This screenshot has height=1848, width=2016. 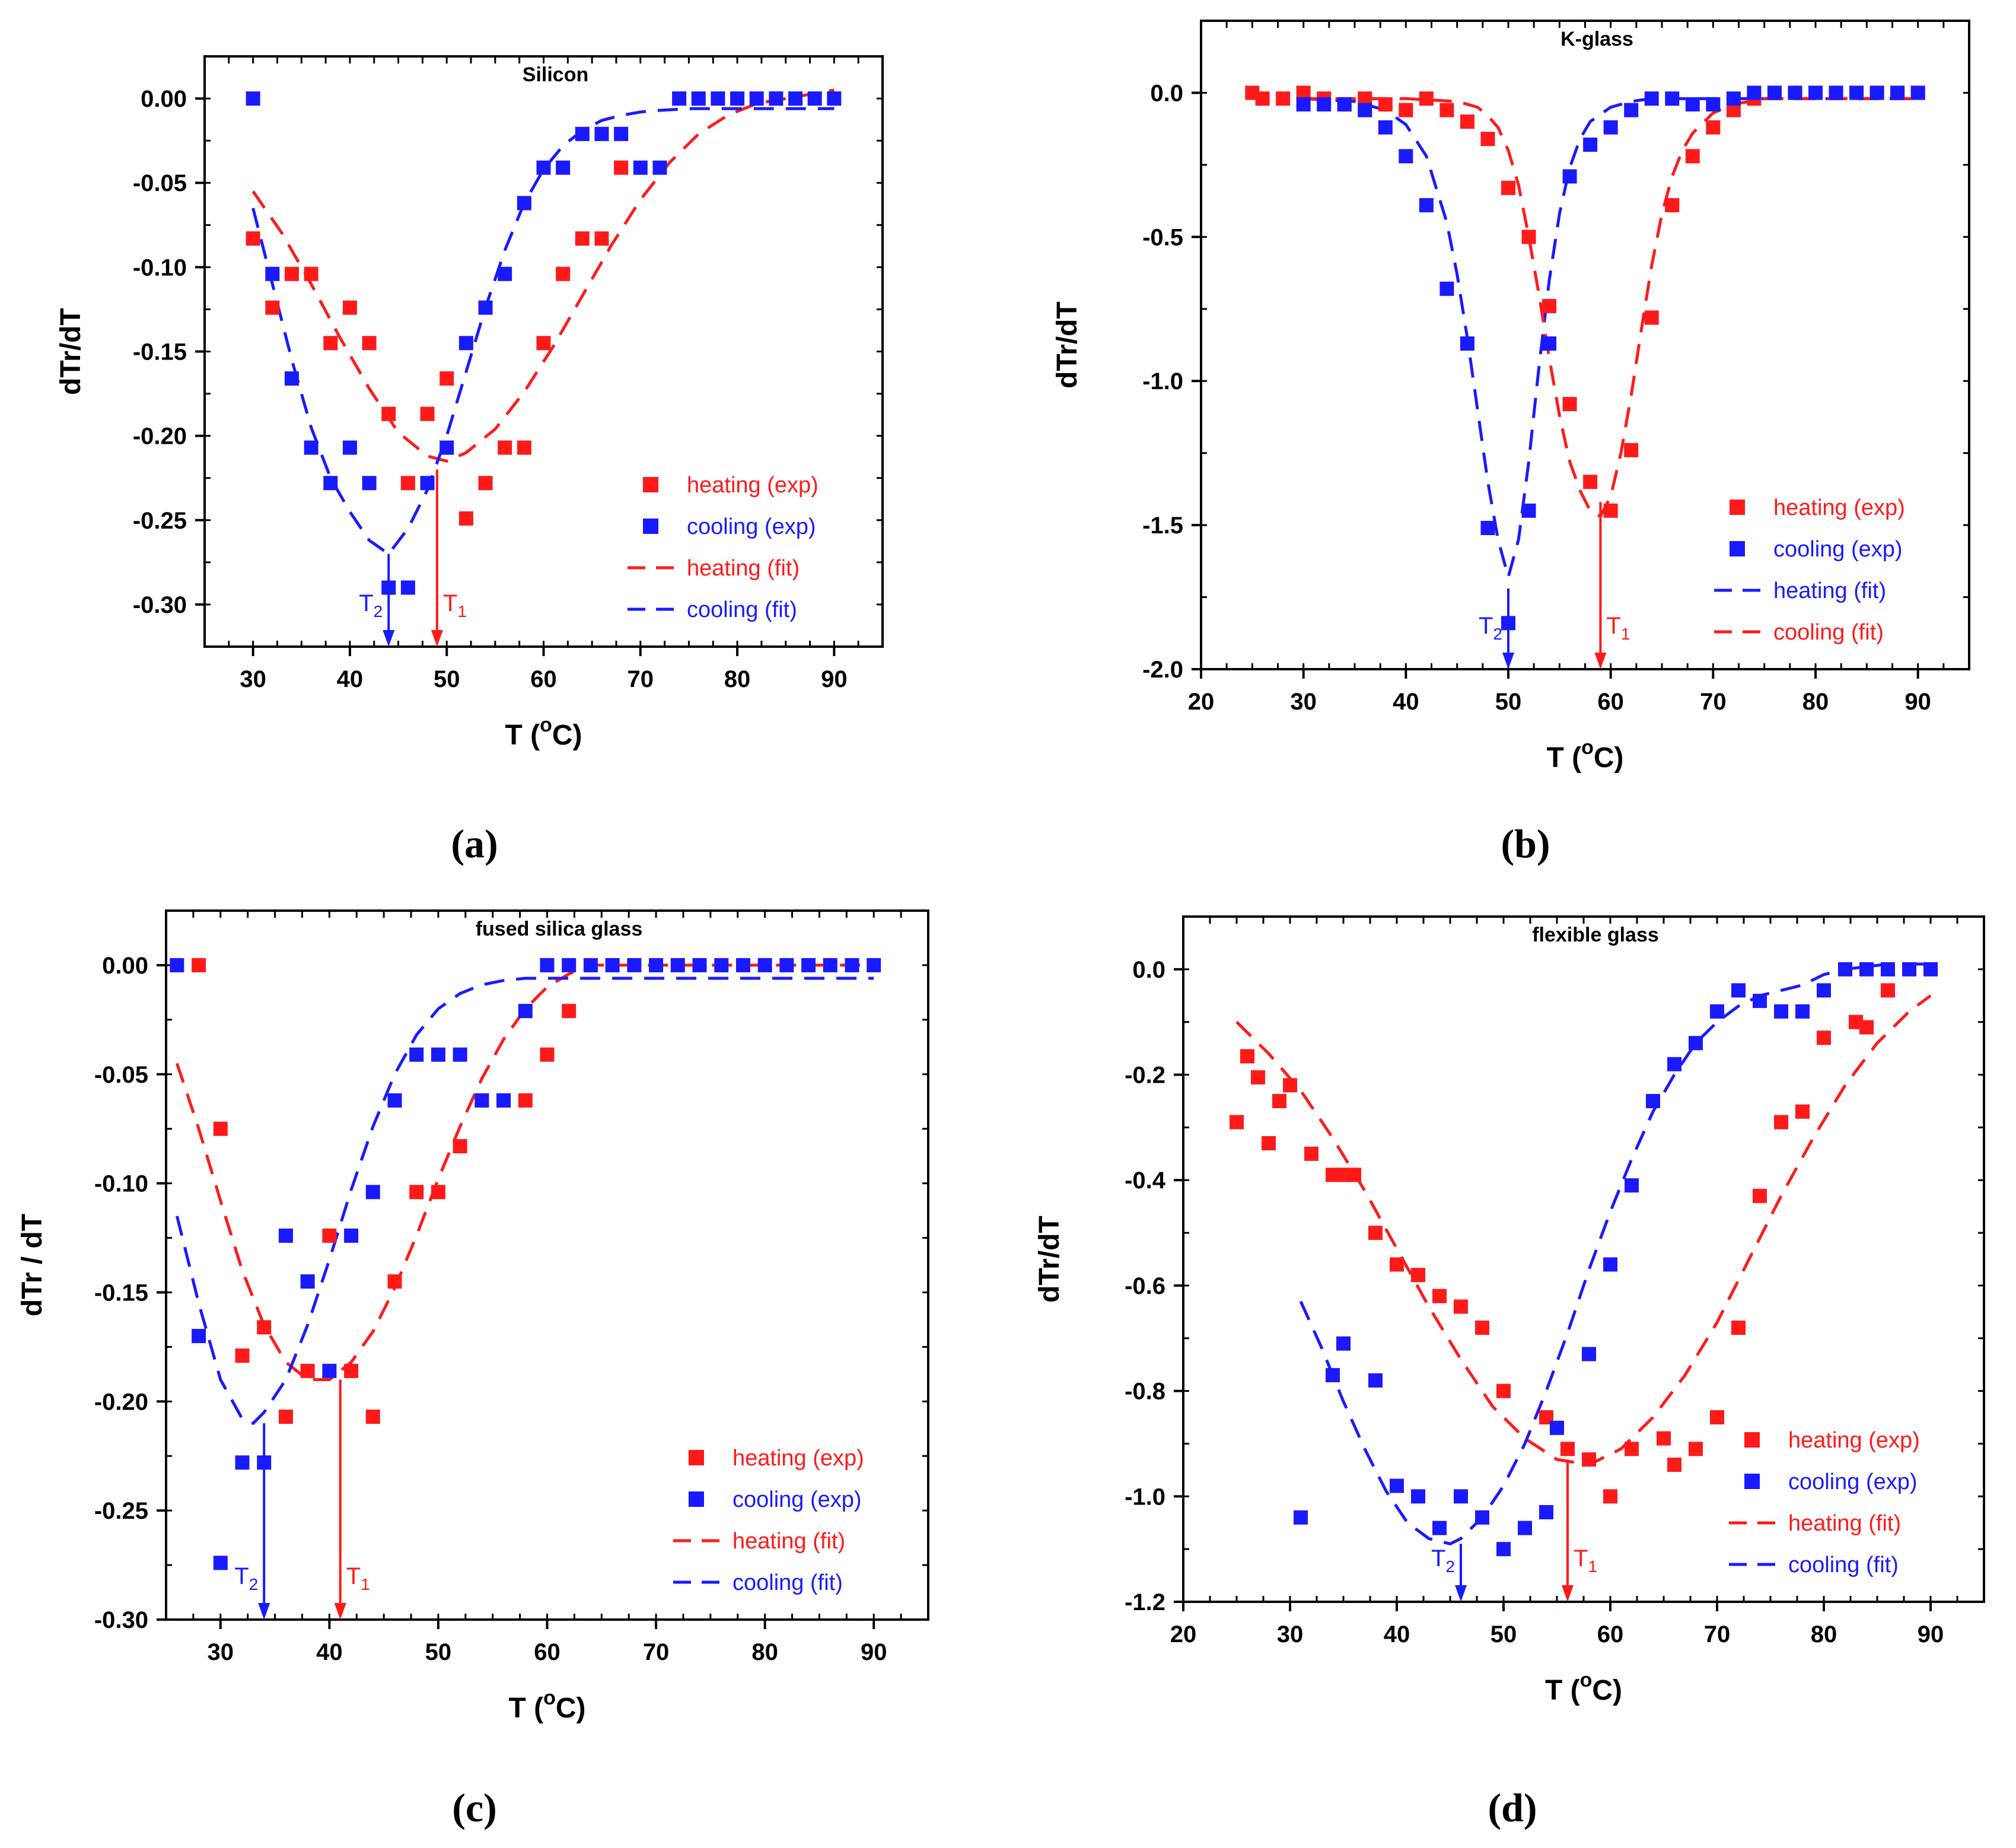 I want to click on y-tick-label: -0.2, so click(x=1145, y=1076).